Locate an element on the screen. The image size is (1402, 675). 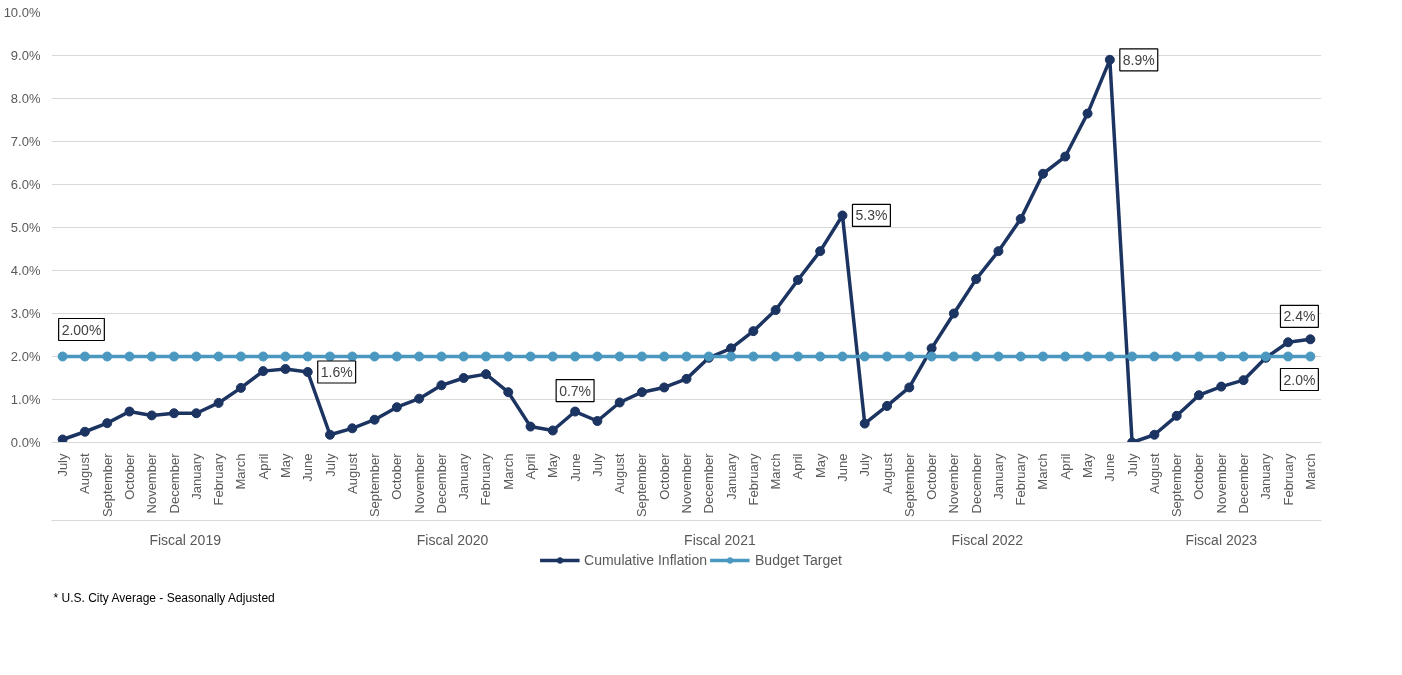
data-label: 2.00% is located at coordinates (81, 329).